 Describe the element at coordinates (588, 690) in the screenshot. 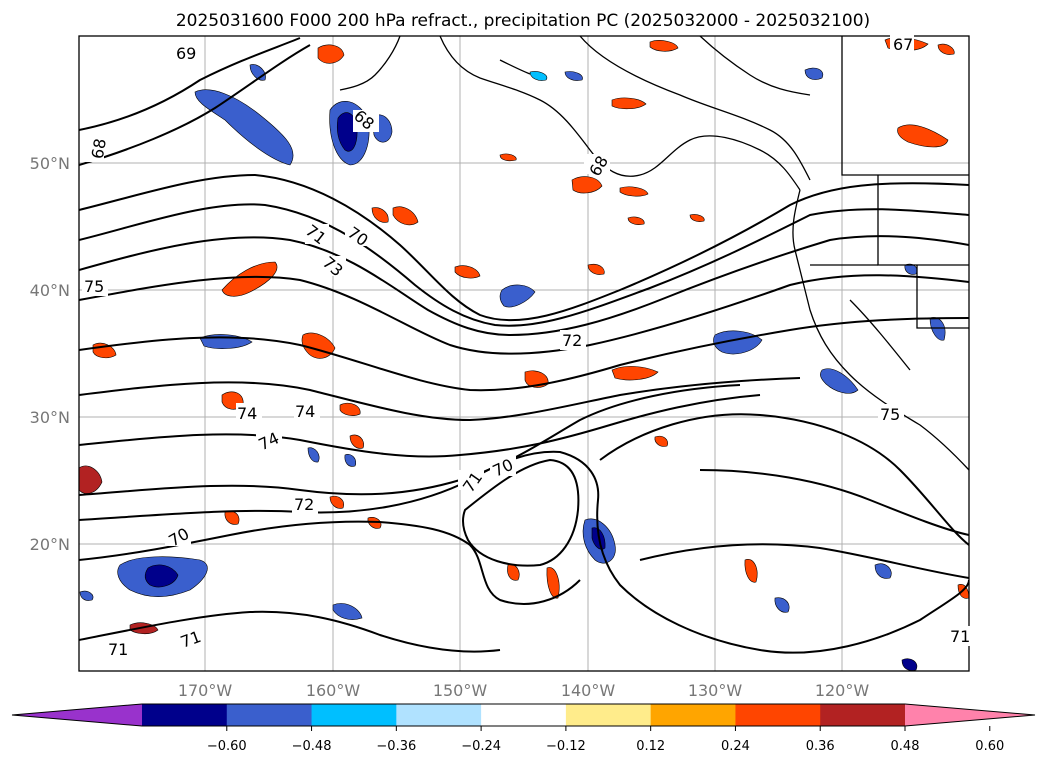

I see `lon-label: 140°W` at that location.